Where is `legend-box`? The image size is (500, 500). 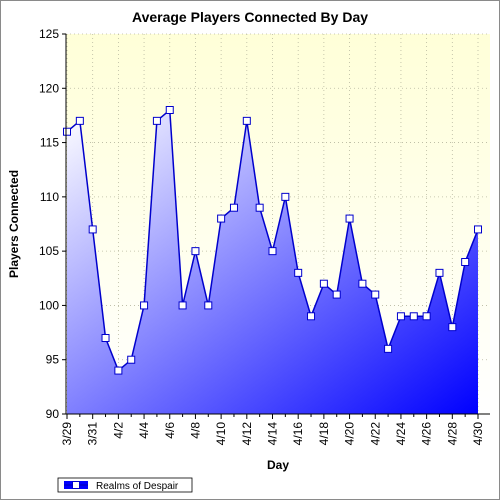 legend-box is located at coordinates (125, 485).